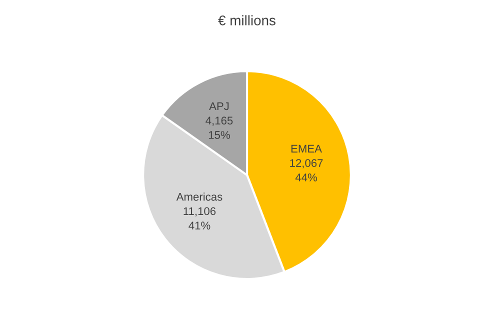 The image size is (494, 309). I want to click on slice-label: Americas, so click(199, 196).